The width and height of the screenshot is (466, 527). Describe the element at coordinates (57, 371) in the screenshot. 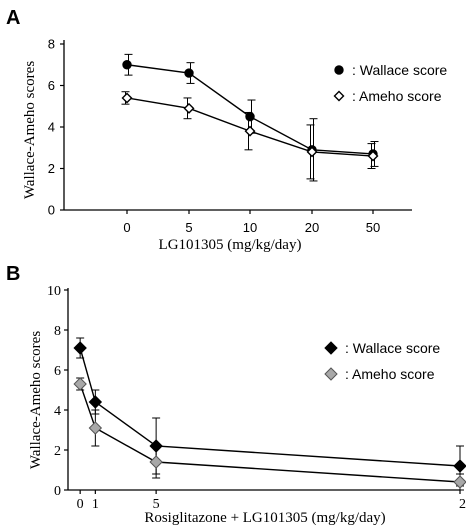

I see `panel-b-y-tick-label: 6` at that location.